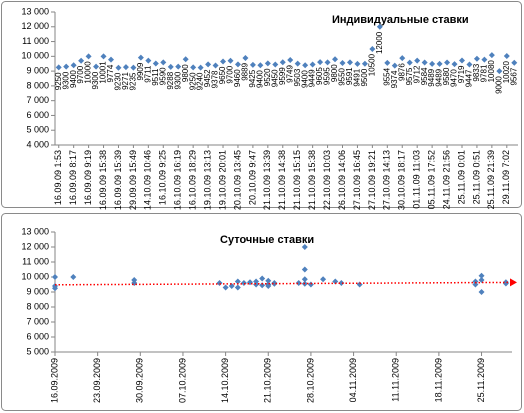 The width and height of the screenshot is (524, 413). Describe the element at coordinates (118, 180) in the screenshot. I see `x-tick-label: 16.09.09 15:39` at that location.